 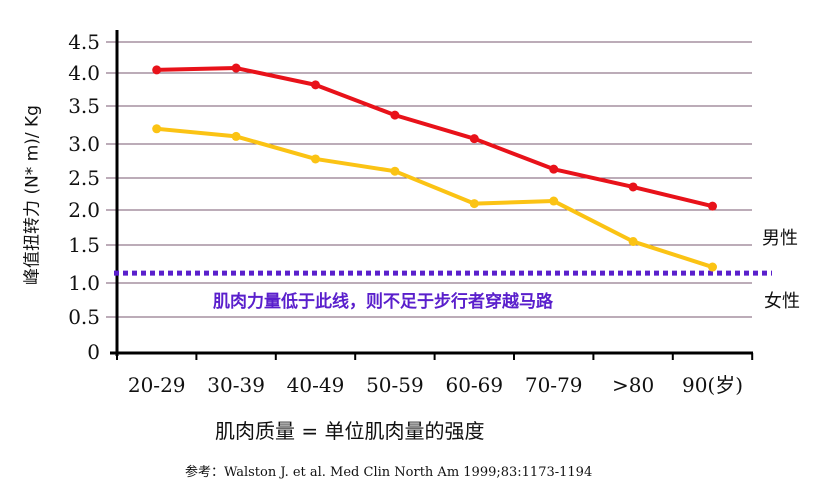 I want to click on y-tick-label: 1.0, so click(x=84, y=283).